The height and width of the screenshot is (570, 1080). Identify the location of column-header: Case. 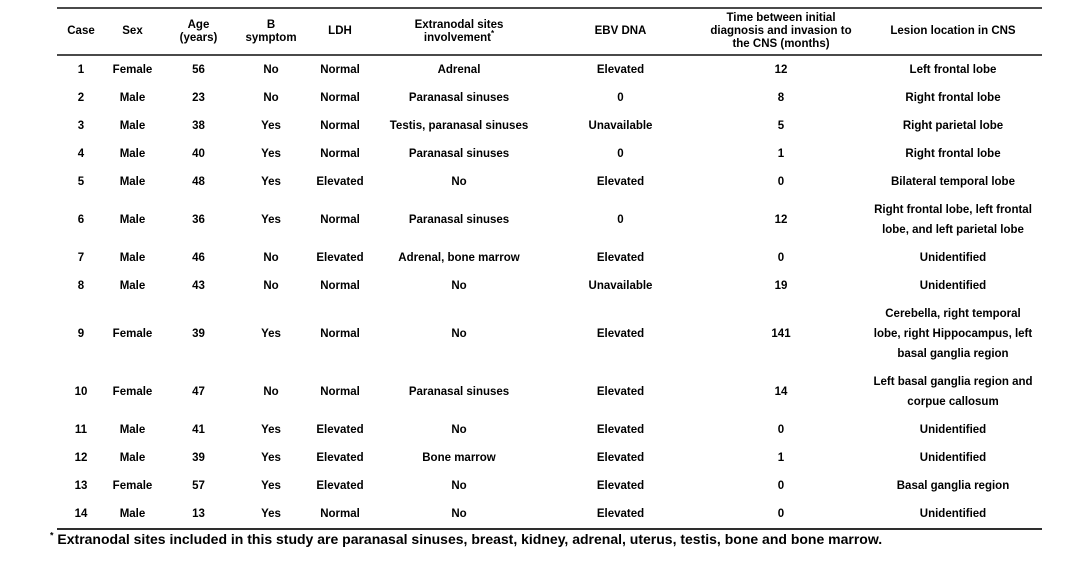
(81, 31).